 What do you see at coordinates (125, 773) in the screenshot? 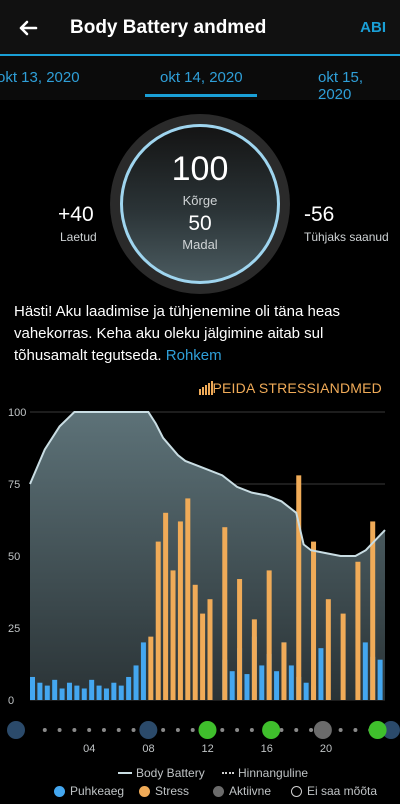
I see `legend-line-swatch` at bounding box center [125, 773].